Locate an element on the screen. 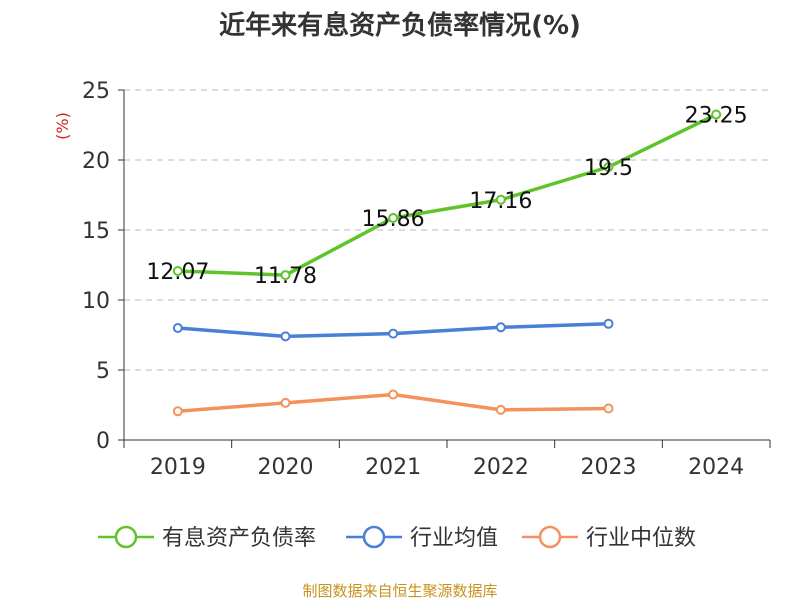  y-tick-label: 10 is located at coordinates (96, 301).